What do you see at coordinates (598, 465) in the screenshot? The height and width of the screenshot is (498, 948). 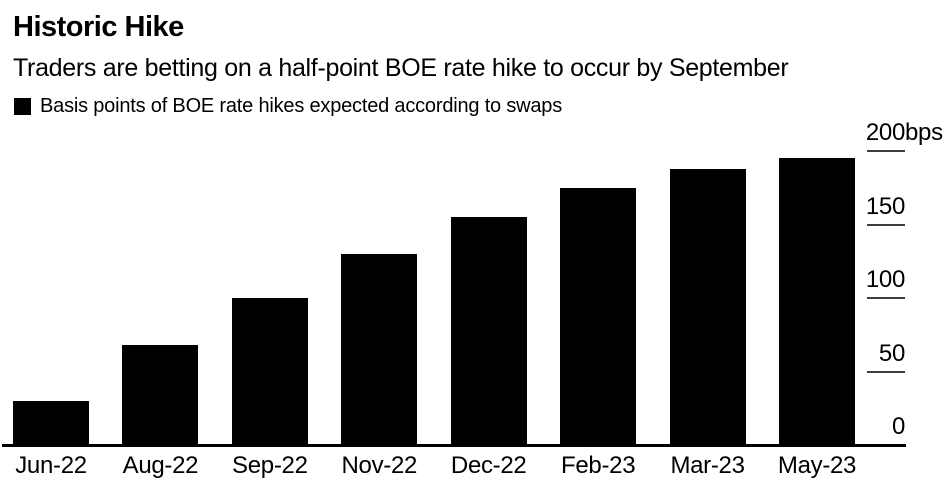 I see `x-tick-label: Feb-23` at bounding box center [598, 465].